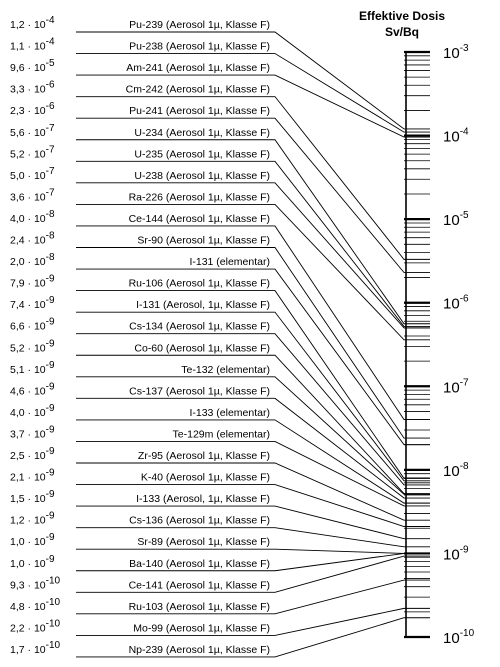 Image resolution: width=500 pixels, height=667 pixels. I want to click on nuclide-label: Ce-144 (Aerosol 1µ, Klasse F), so click(199, 219).